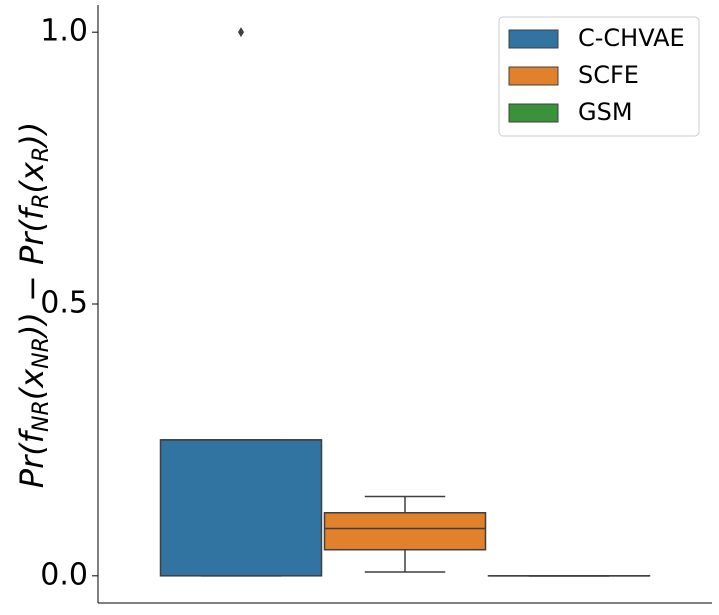 This screenshot has width=719, height=615. What do you see at coordinates (32, 271) in the screenshot?
I see `y-label-part: )) − Pr(f` at bounding box center [32, 271].